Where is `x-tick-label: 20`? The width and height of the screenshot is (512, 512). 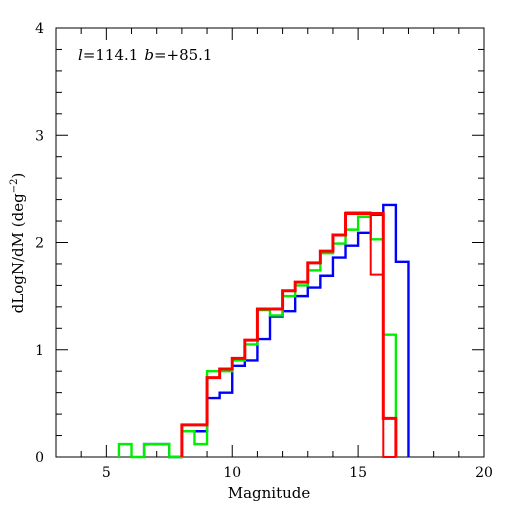 x-tick-label: 20 is located at coordinates (484, 473).